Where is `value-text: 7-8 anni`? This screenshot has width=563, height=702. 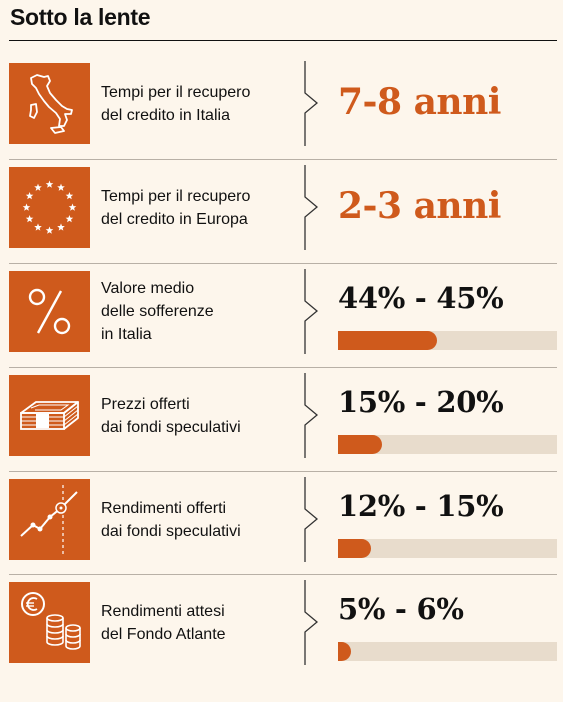
value-text: 7-8 anni is located at coordinates (419, 102).